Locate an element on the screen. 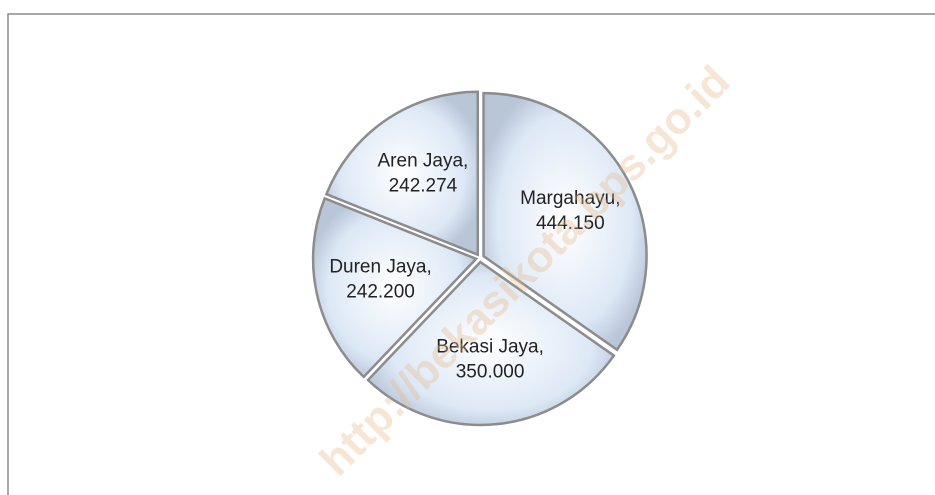  slice-label: Duren Jaya, 242.200 is located at coordinates (380, 280).